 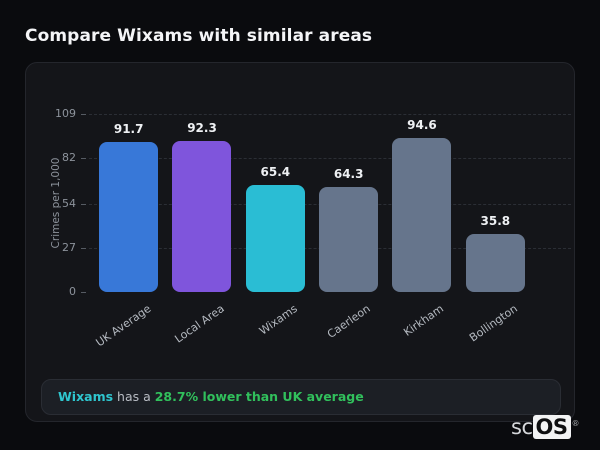 I want to click on bar-slot-wixams: 65.4, so click(x=275, y=203).